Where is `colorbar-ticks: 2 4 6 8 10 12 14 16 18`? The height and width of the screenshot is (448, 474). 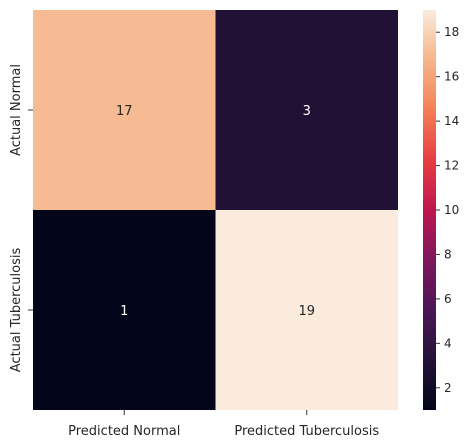 colorbar-ticks: 2 4 6 8 10 12 14 16 18 is located at coordinates (447, 210).